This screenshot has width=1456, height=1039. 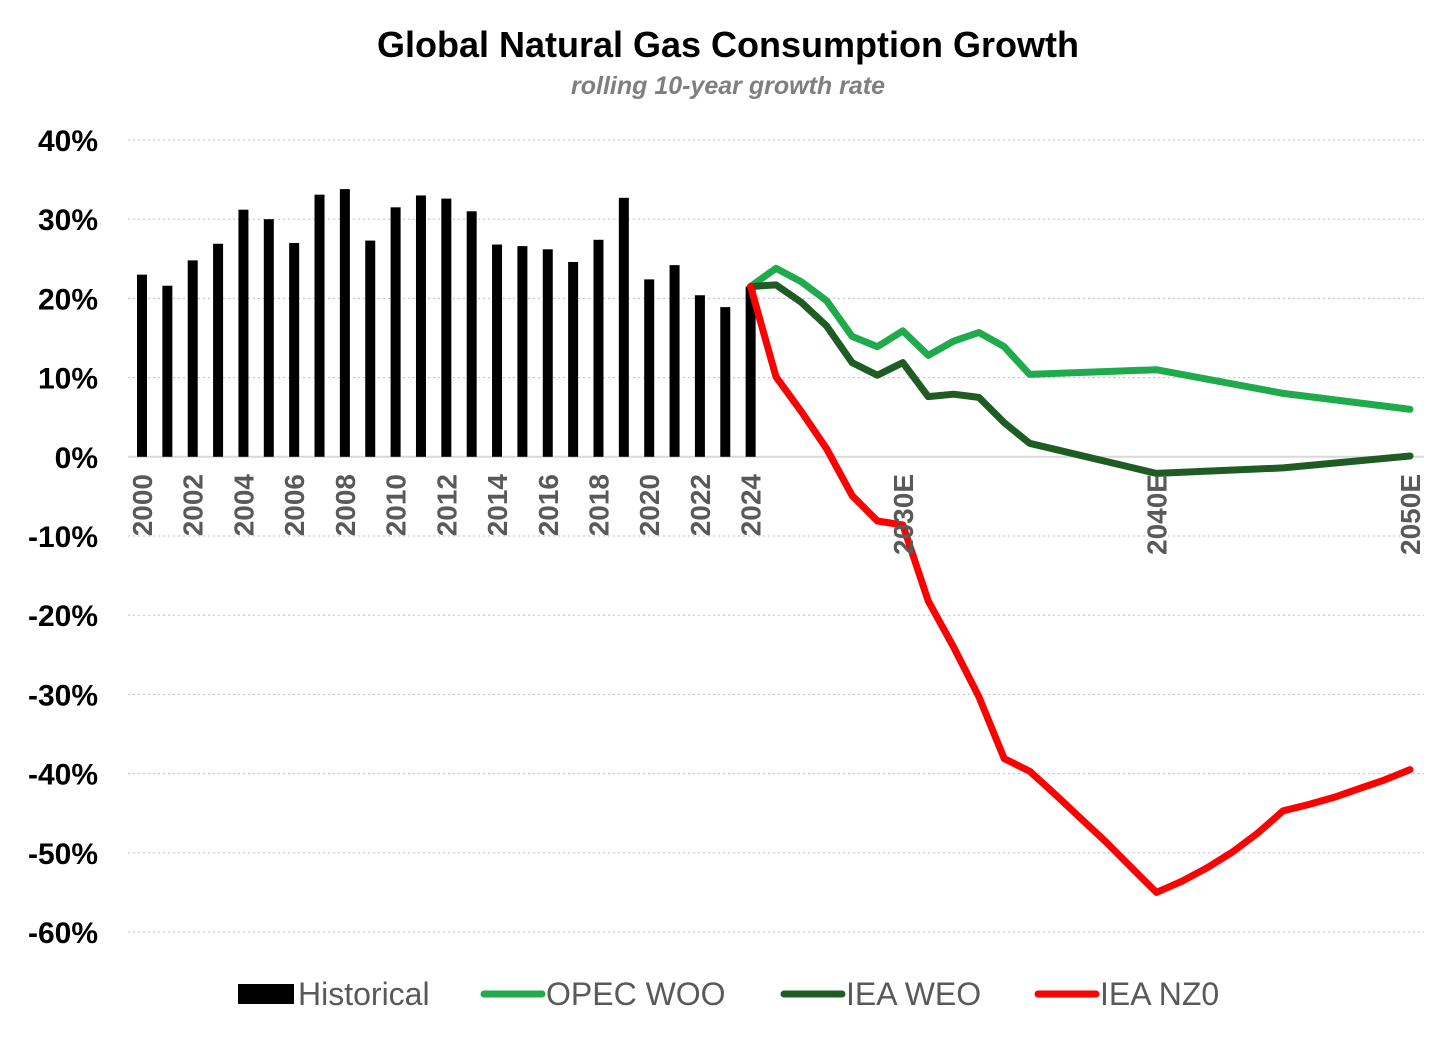 I want to click on legend: Historical OPEC WOO IEA WEO IEA NZ0, so click(x=728, y=994).